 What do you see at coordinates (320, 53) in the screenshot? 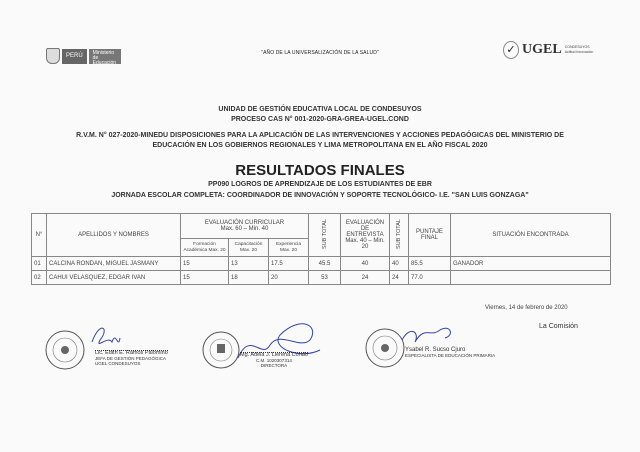
I see `year-motto: "AÑO DE LA UNIVERSALIZACIÓN DE LA SALUD"` at bounding box center [320, 53].